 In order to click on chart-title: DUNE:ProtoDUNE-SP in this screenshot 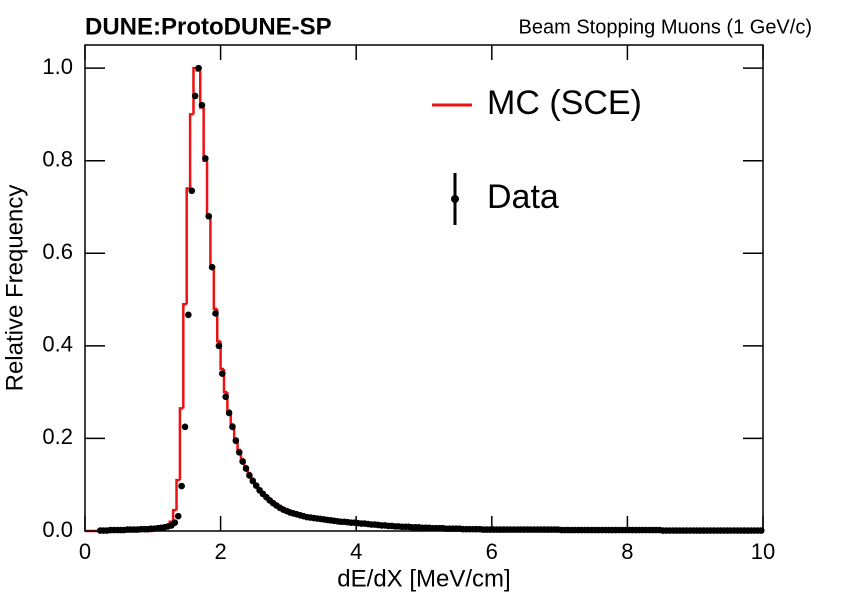, I will do `click(208, 26)`.